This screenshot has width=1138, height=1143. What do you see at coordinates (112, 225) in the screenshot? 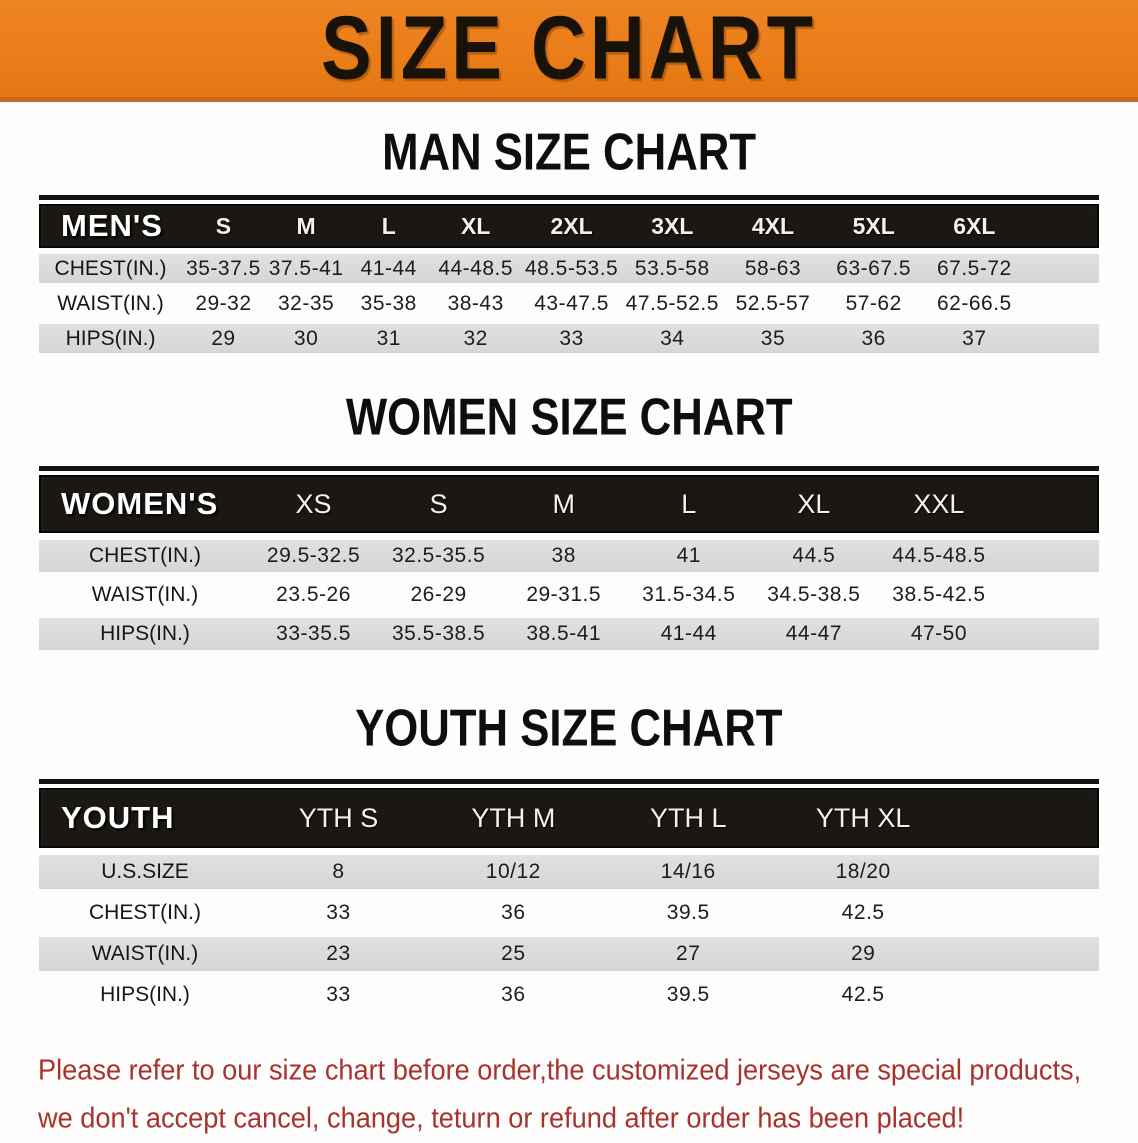
I see `header-group-label: MEN'S` at bounding box center [112, 225].